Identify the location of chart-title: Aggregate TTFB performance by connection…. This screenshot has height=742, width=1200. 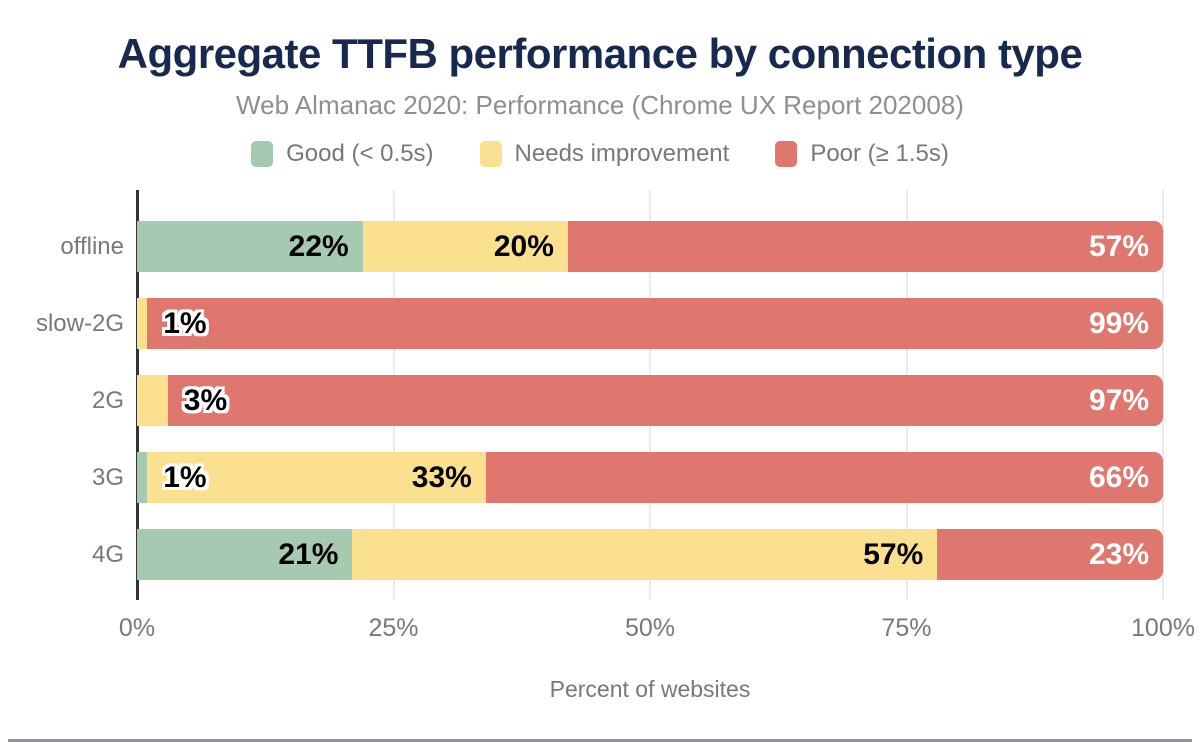
(600, 53).